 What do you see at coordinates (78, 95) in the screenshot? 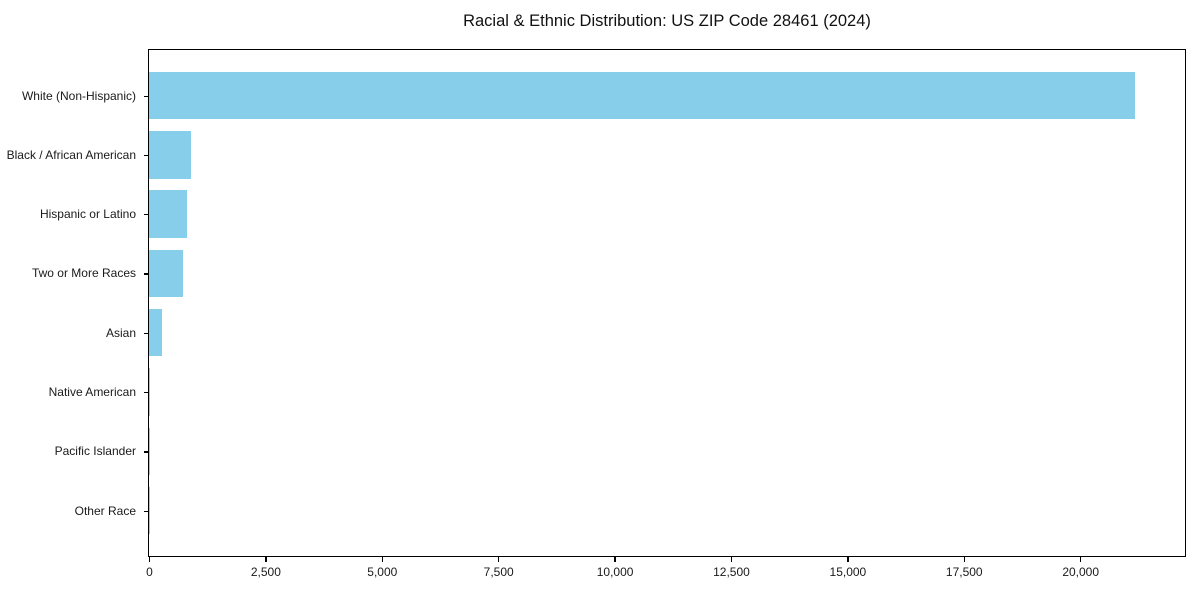
I see `y-axis-label: White (Non-Hispanic)` at bounding box center [78, 95].